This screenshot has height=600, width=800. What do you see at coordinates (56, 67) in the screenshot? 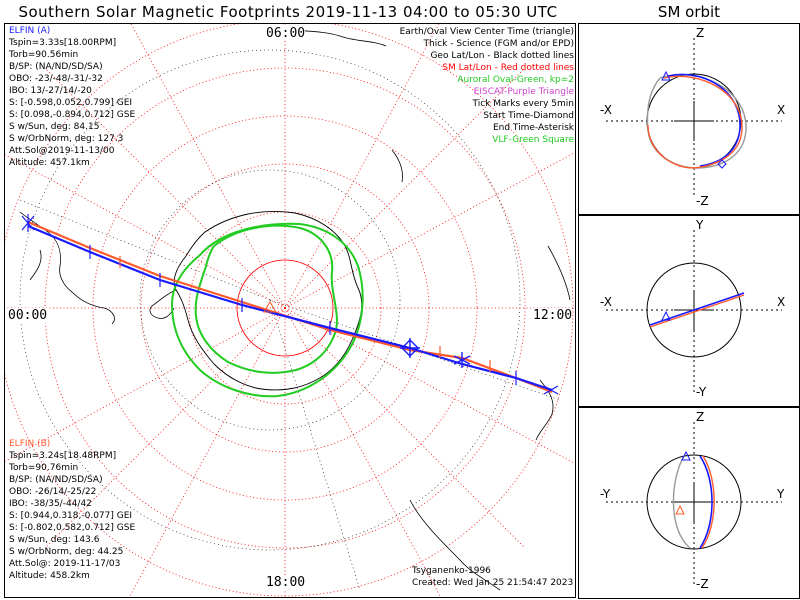
I see `elfin-a-line: B/SP: (NA/ND/SD/SA)` at bounding box center [56, 67].